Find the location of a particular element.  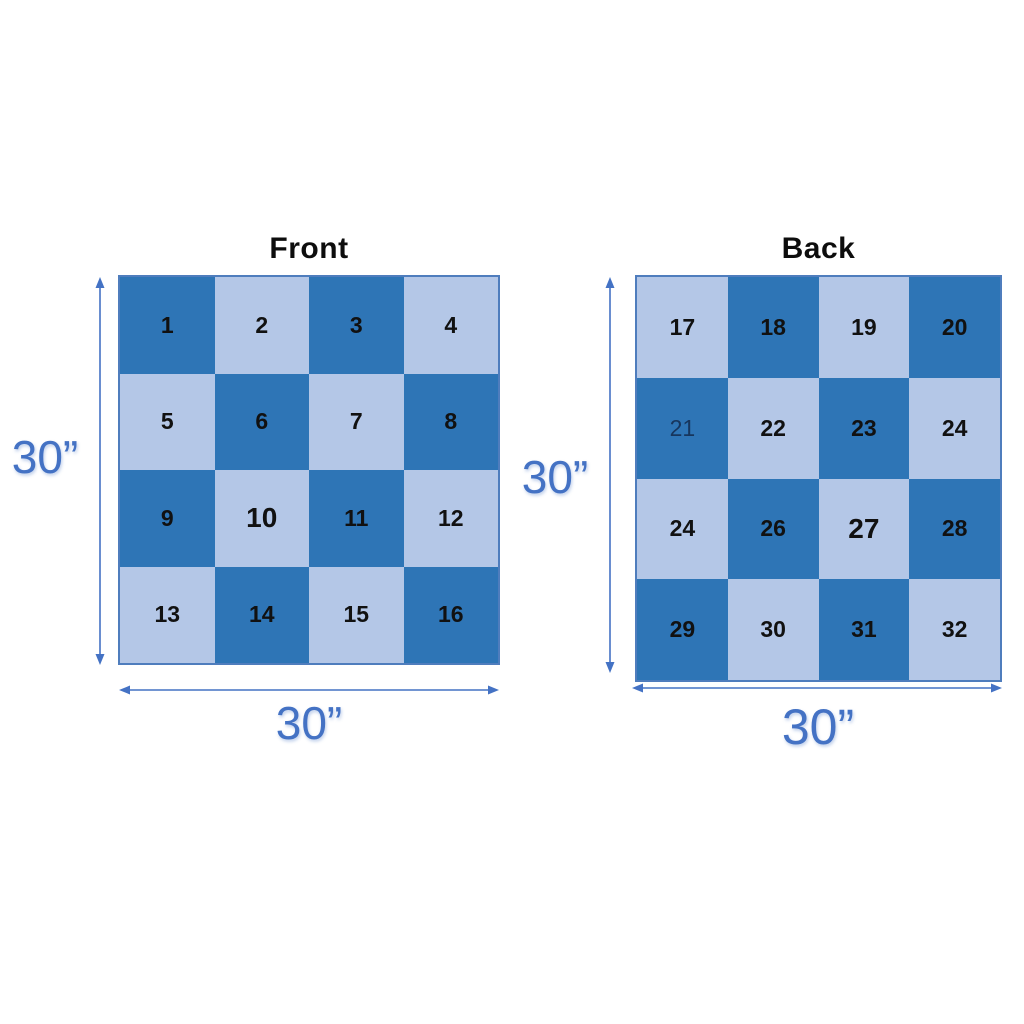

grid-cell: 2 is located at coordinates (261, 325).